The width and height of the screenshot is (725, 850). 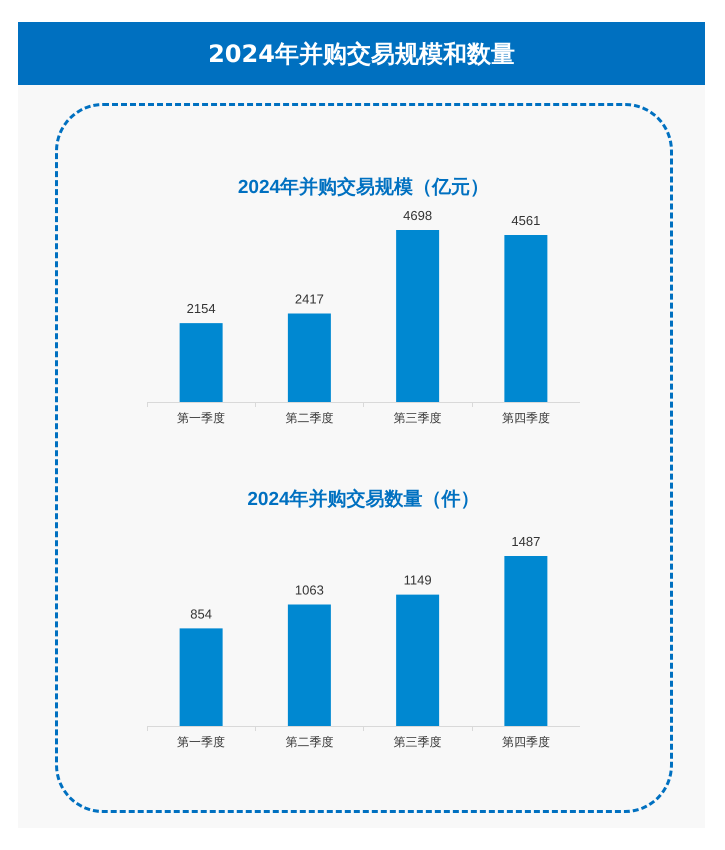 What do you see at coordinates (201, 614) in the screenshot?
I see `data-label: 854` at bounding box center [201, 614].